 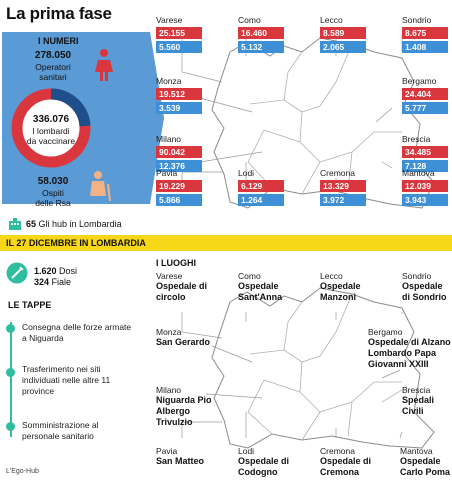 What do you see at coordinates (167, 451) in the screenshot?
I see `luogo-province: Pavia` at bounding box center [167, 451].